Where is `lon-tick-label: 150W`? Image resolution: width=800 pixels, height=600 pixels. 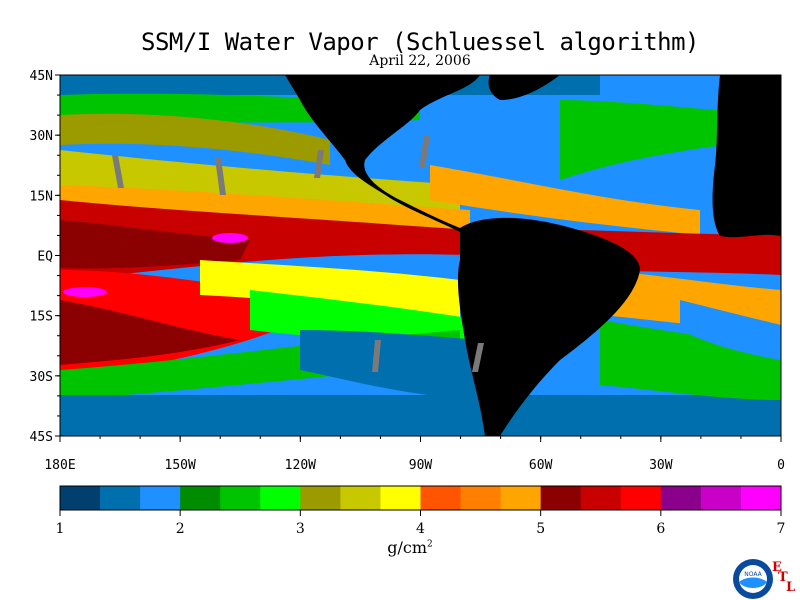 lon-tick-label: 150W is located at coordinates (180, 465).